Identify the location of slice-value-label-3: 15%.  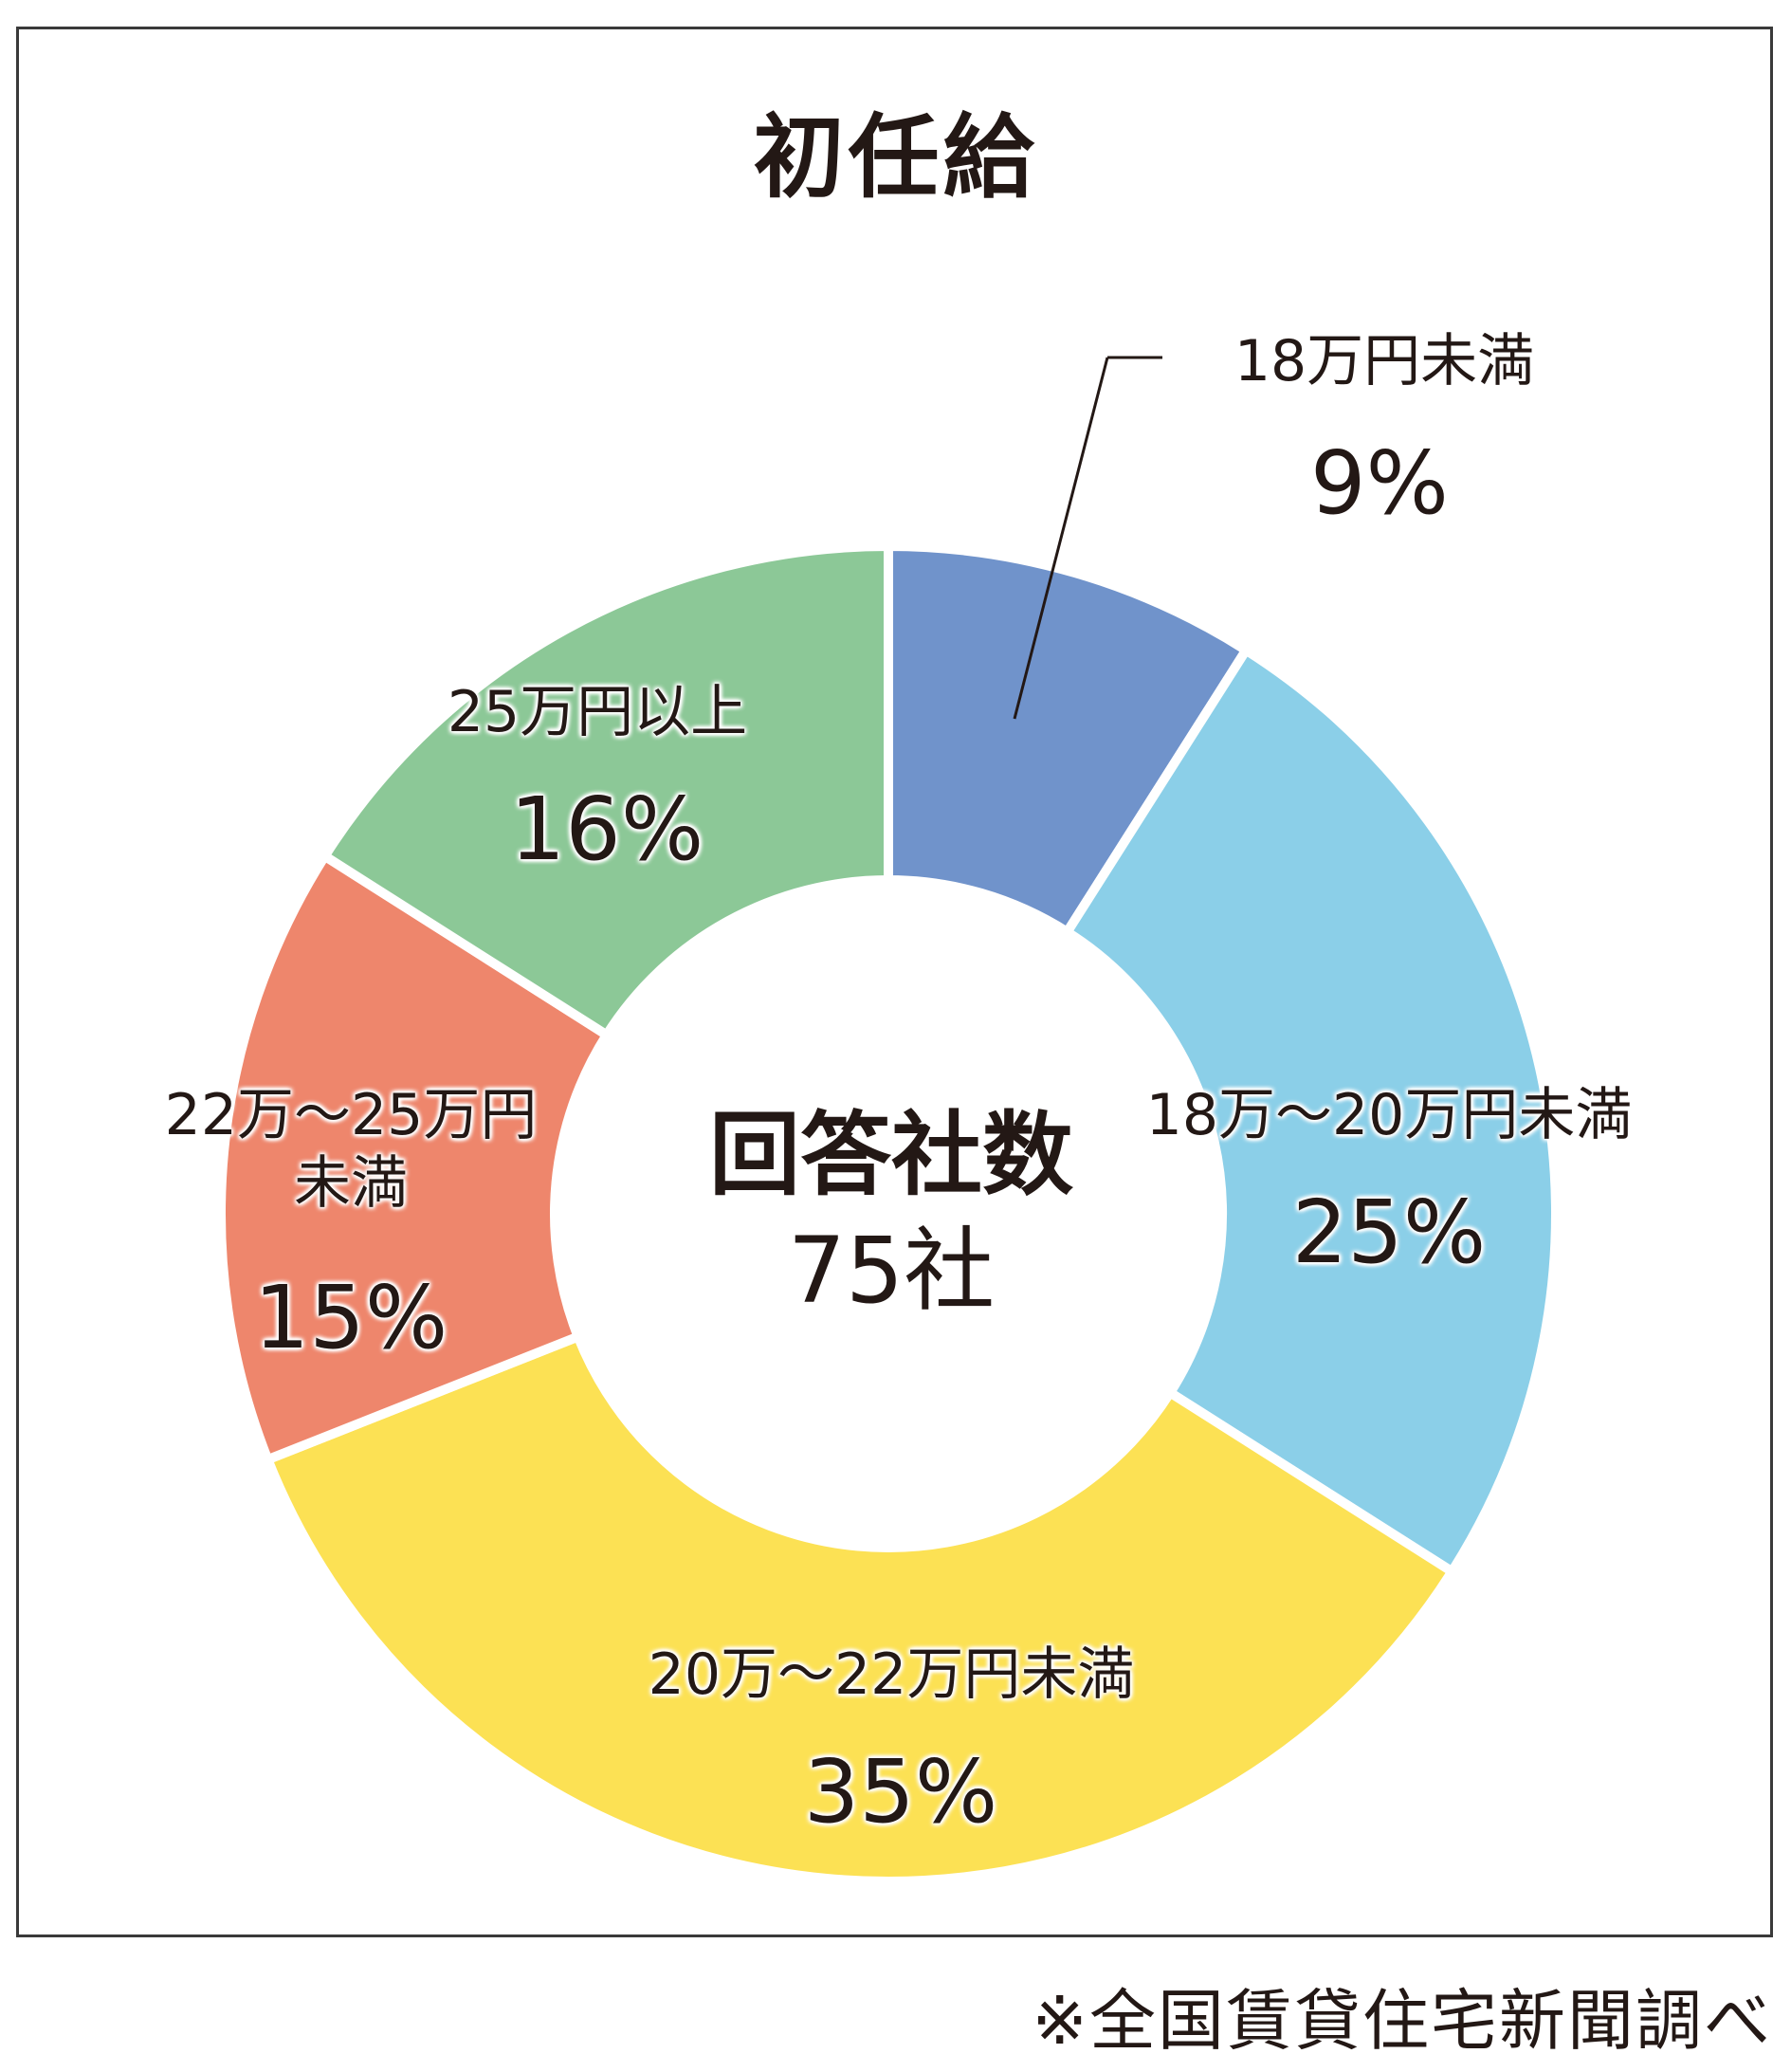
(350, 1317).